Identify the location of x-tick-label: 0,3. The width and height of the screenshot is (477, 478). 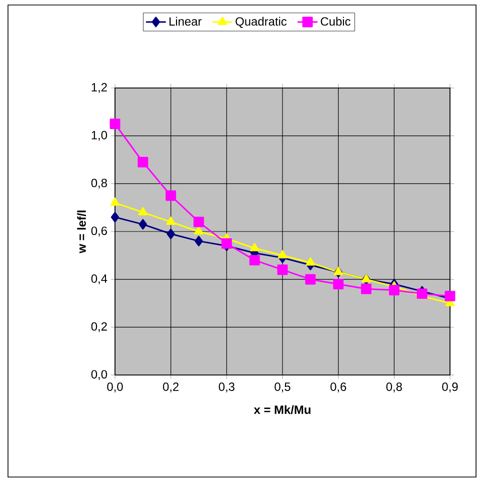
(226, 387).